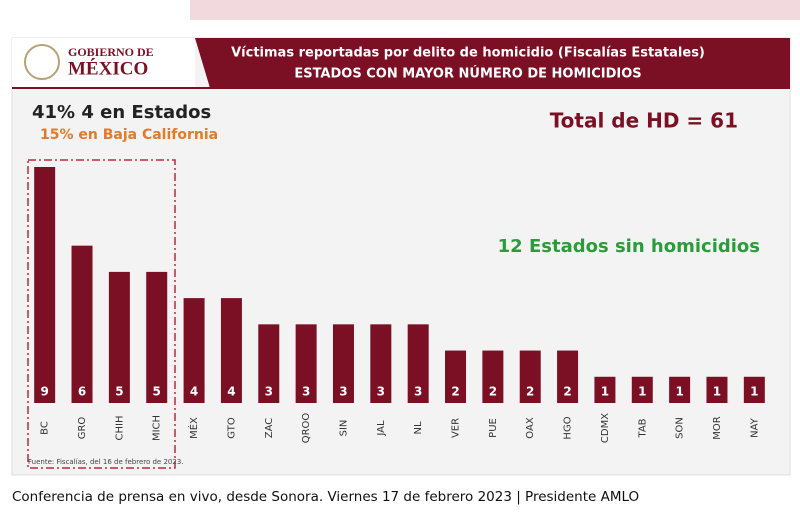 The width and height of the screenshot is (800, 526). Describe the element at coordinates (82, 428) in the screenshot. I see `x-tick-label: GRO` at that location.